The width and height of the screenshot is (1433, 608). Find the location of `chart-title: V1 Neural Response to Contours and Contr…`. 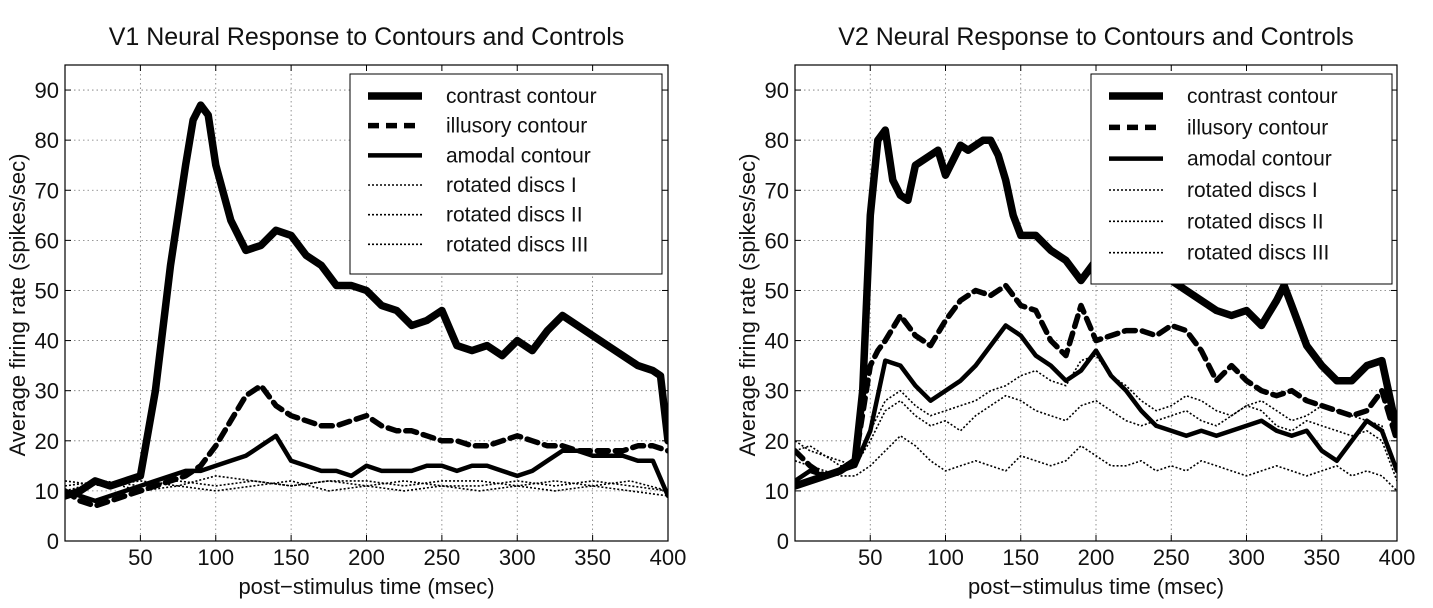

chart-title: V1 Neural Response to Contours and Contr… is located at coordinates (367, 37).